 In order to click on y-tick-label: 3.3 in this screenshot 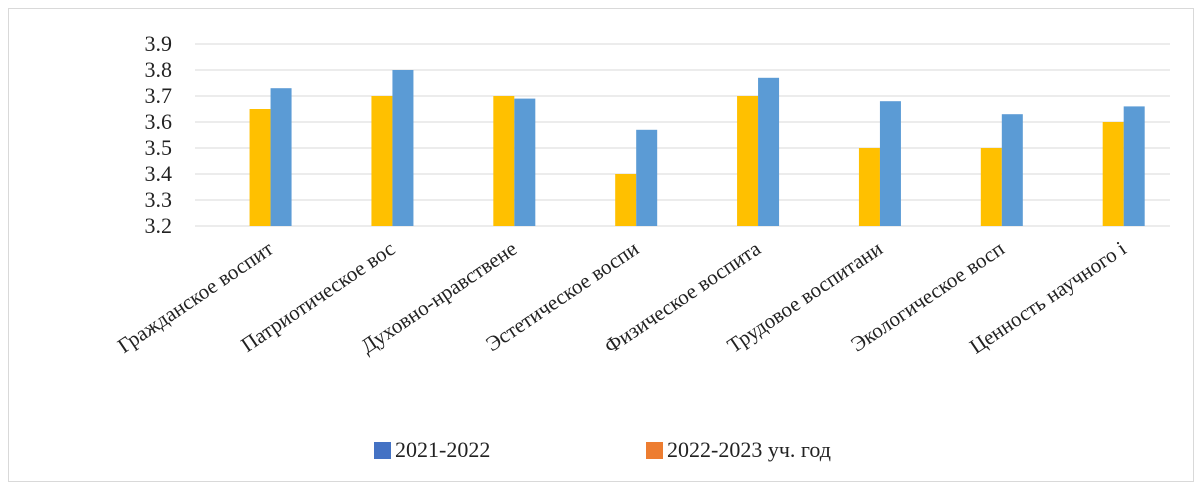, I will do `click(159, 199)`.